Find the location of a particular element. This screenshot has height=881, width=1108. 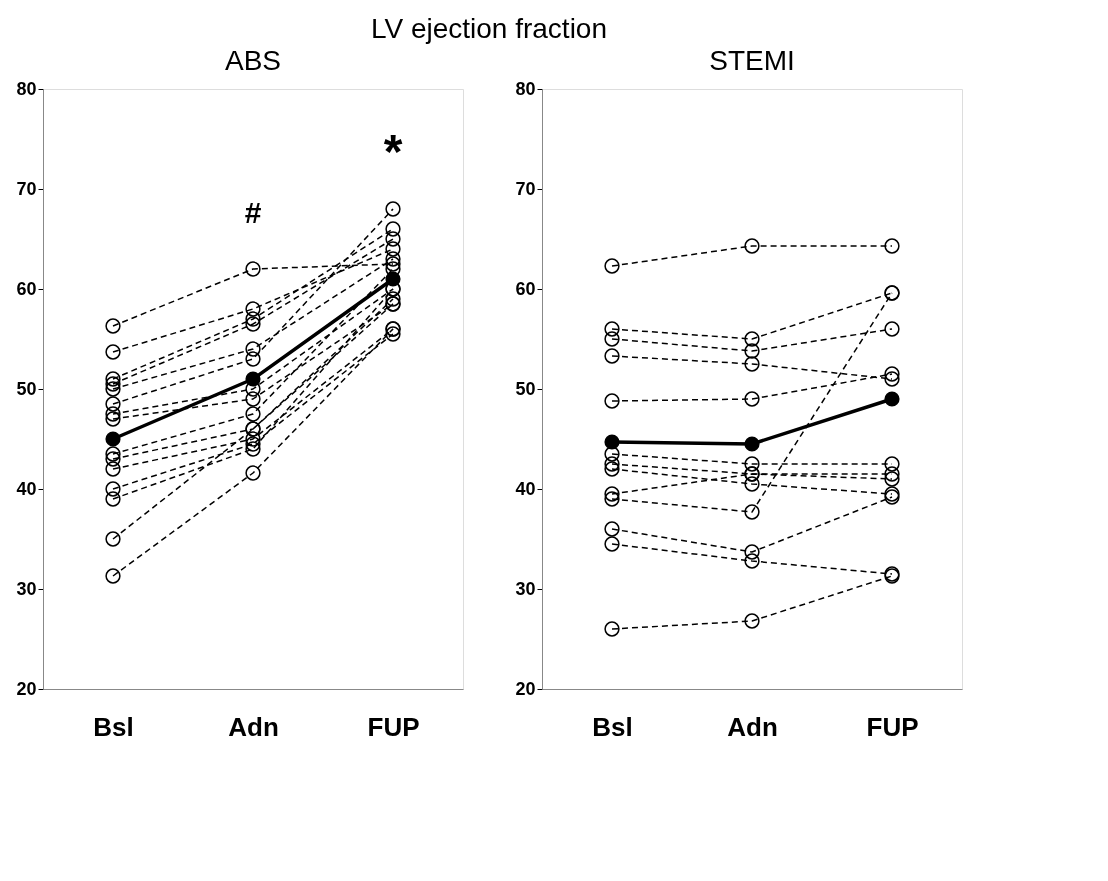

chart-subtitle: STEMI is located at coordinates (752, 60).